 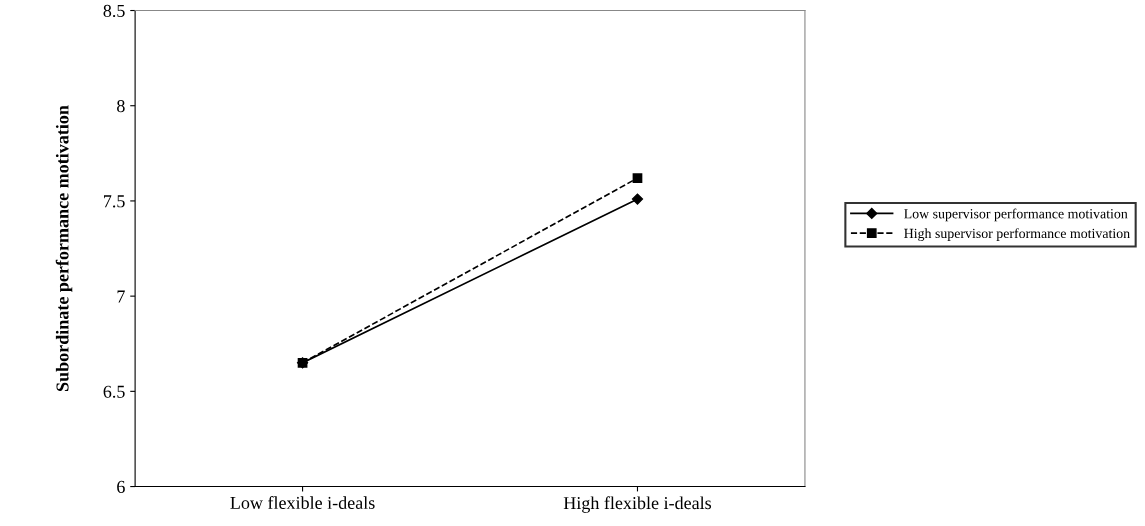 What do you see at coordinates (64, 248) in the screenshot?
I see `y-axis-title: Subordinate performance motivation` at bounding box center [64, 248].